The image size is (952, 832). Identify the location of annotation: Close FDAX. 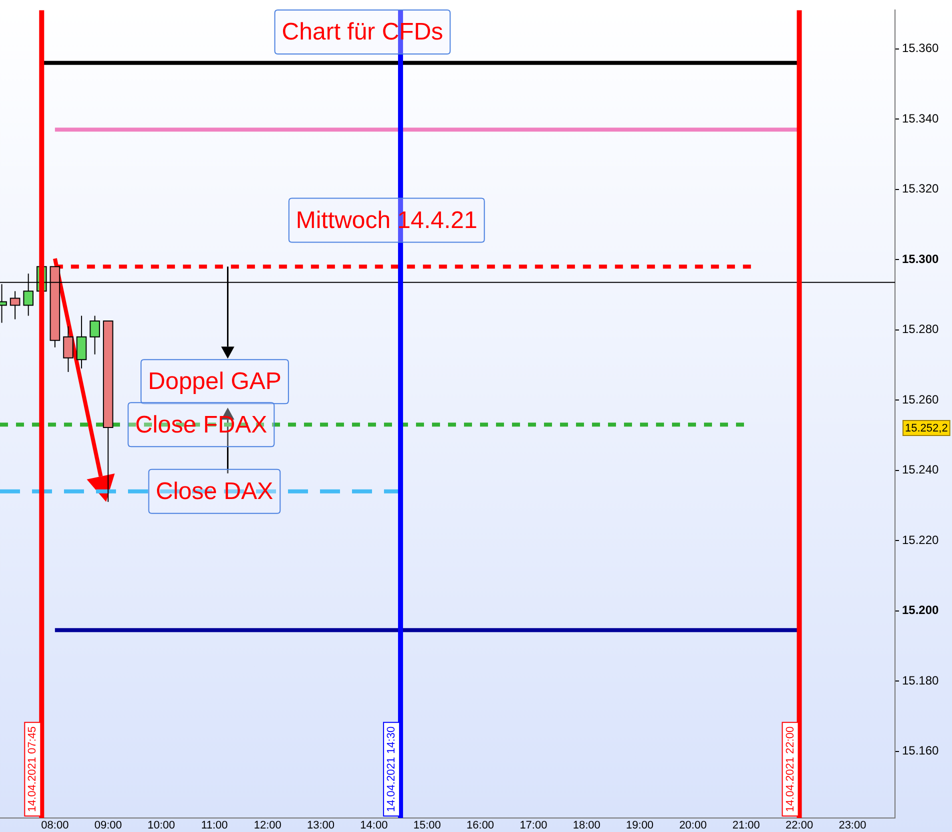
(201, 424).